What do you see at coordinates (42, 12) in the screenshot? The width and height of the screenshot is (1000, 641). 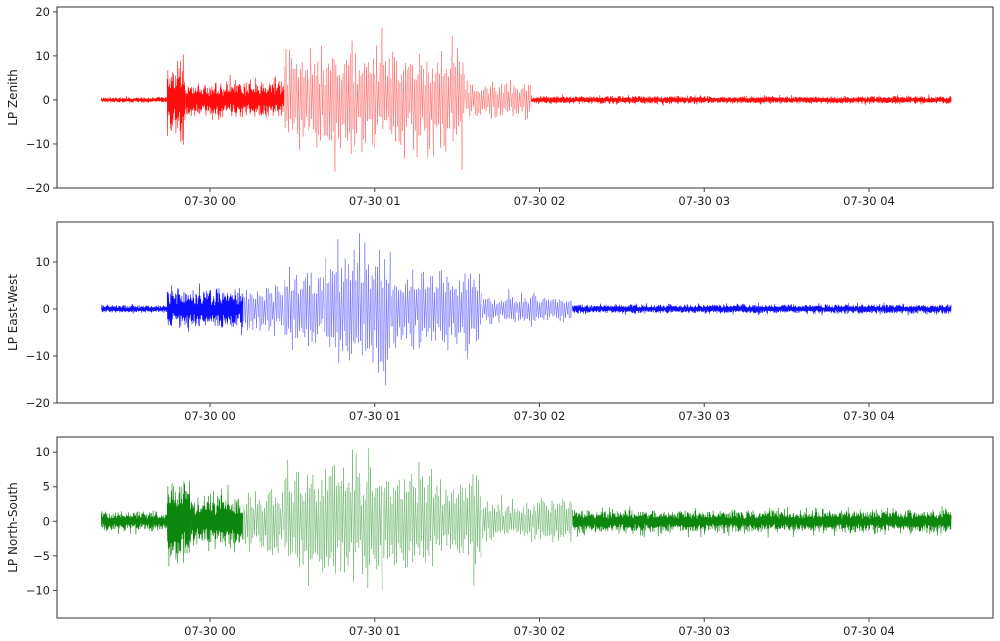 I see `y-tick-label: 20` at bounding box center [42, 12].